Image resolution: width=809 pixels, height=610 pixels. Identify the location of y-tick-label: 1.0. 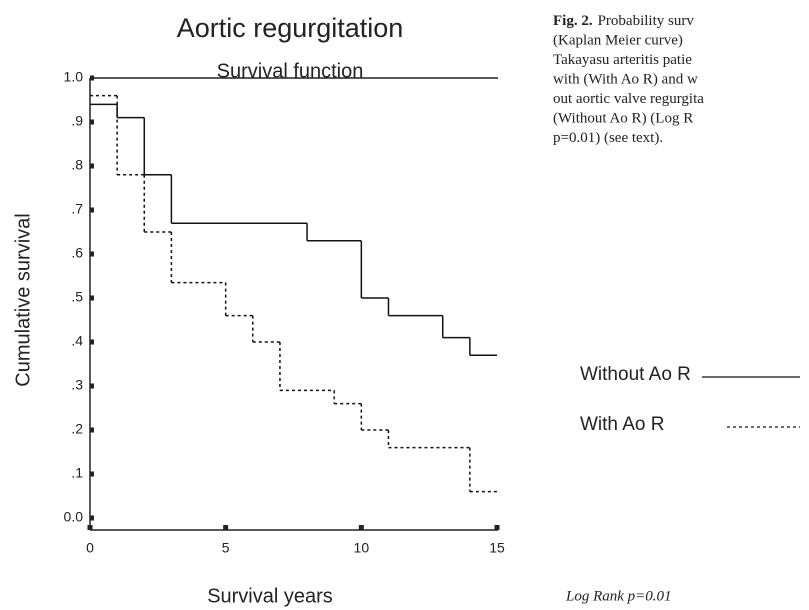
(74, 77).